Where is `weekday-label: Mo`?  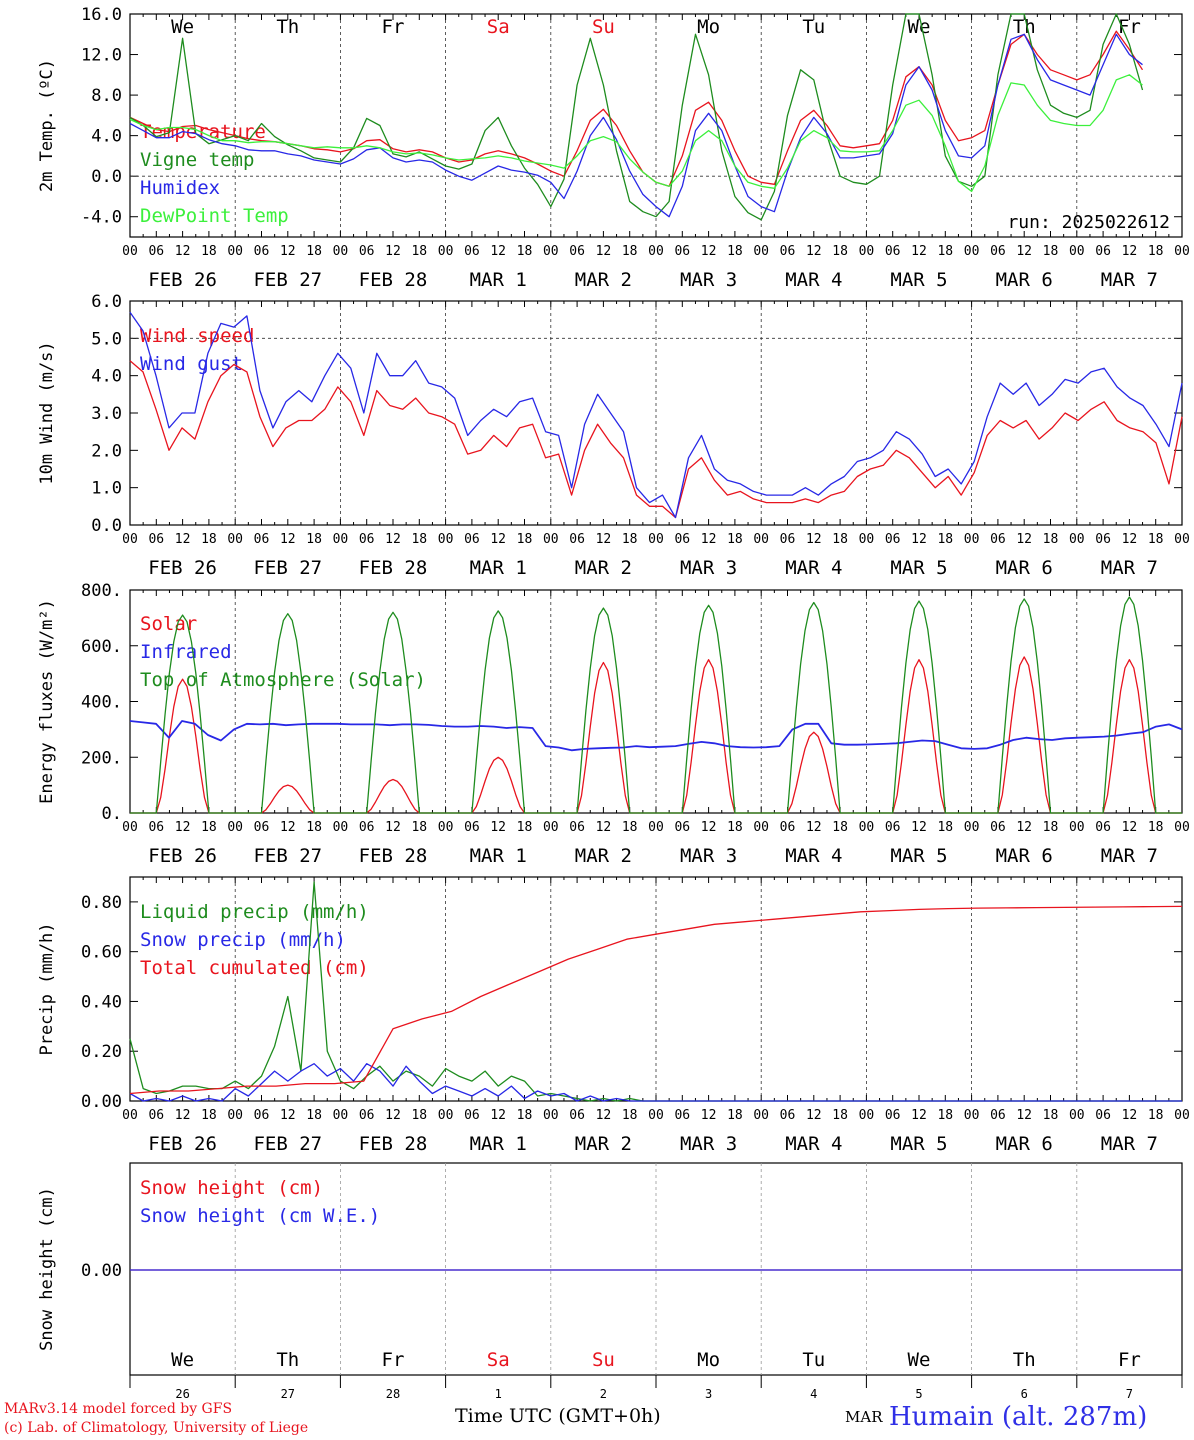
weekday-label: Mo is located at coordinates (708, 27).